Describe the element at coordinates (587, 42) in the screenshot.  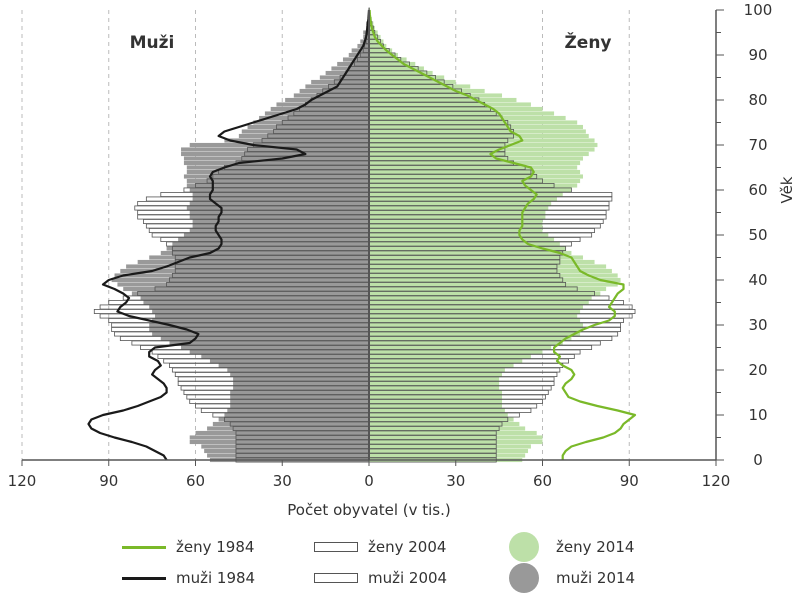
I see `right-panel-title: Ženy` at that location.